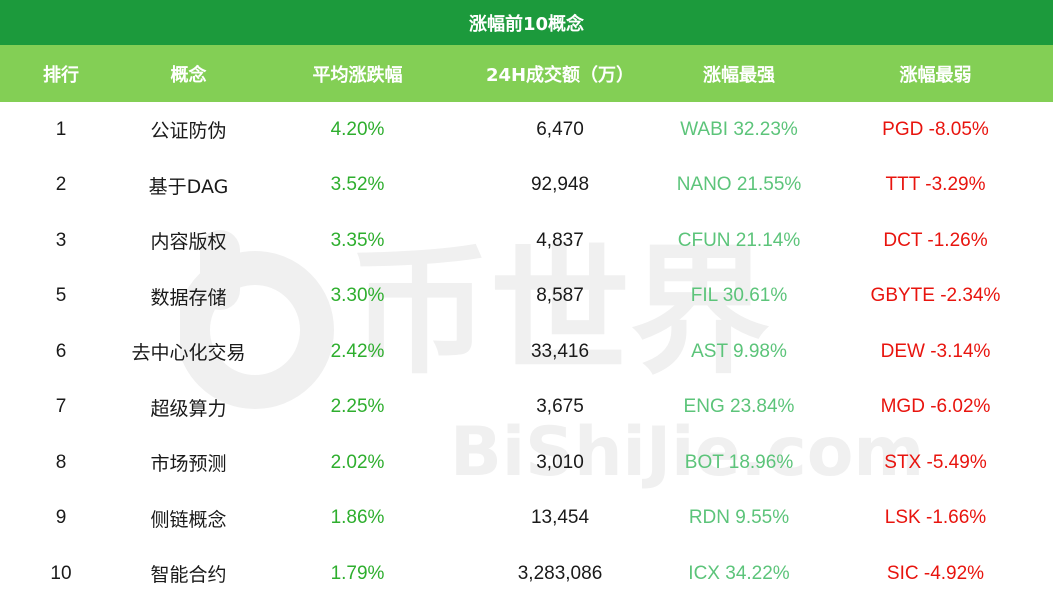  Describe the element at coordinates (560, 240) in the screenshot. I see `cell-volume: 4,837` at that location.